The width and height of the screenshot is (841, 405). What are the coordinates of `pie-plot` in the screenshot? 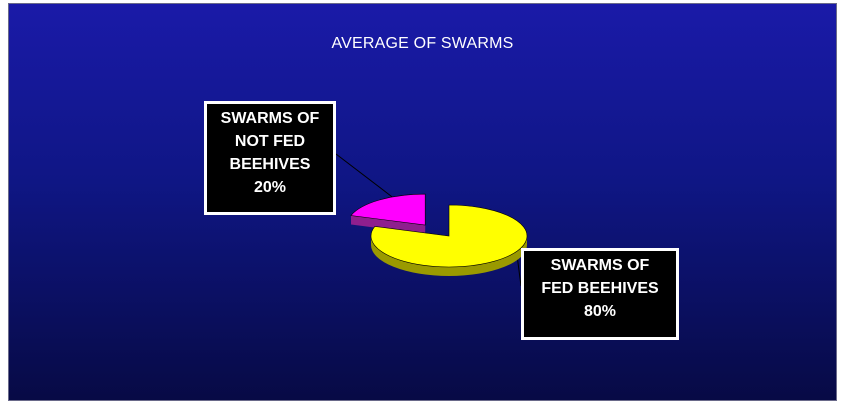 It's located at (431, 220).